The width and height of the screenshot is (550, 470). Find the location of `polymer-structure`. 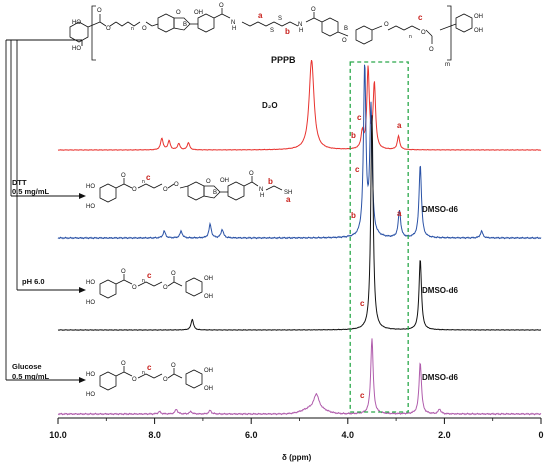

polymer-structure is located at coordinates (271, 33).